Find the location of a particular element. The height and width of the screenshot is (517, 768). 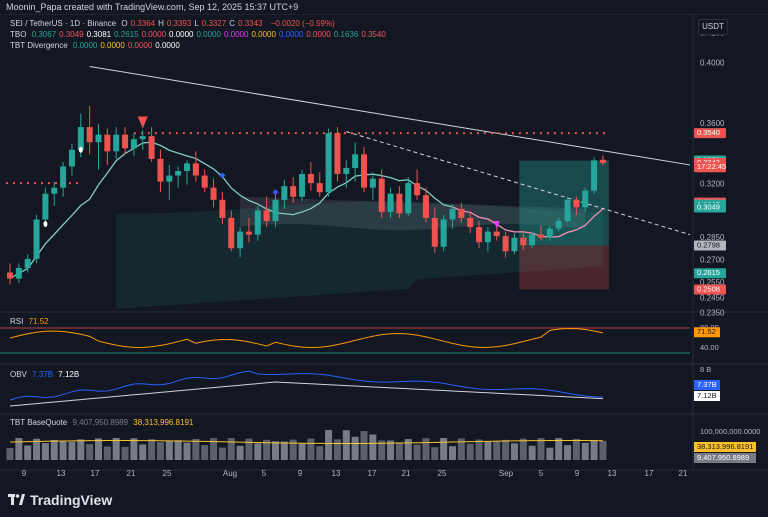

legend-tbt-div-name: TBT Divergence is located at coordinates (39, 45).